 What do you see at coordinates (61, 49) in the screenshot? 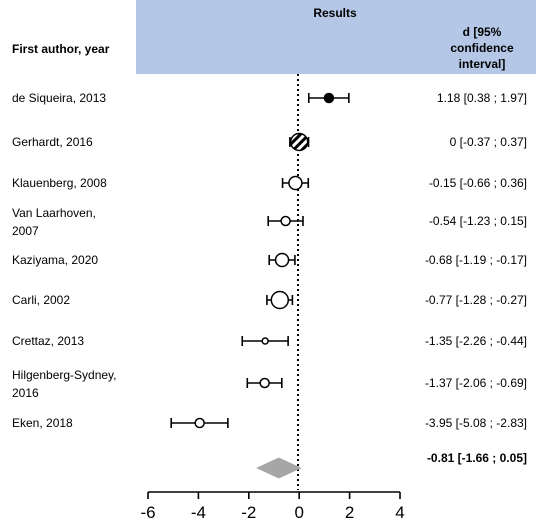
I see `column-header-author: First author, year` at bounding box center [61, 49].